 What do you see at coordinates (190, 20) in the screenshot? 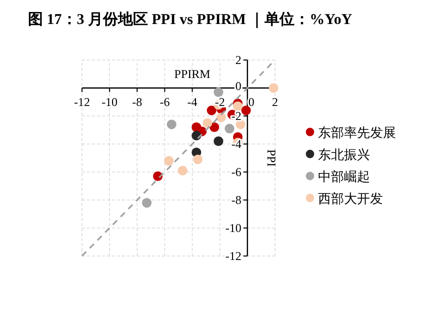
I see `chart-title: 图 17：3 月份地区 PPI vs PPIRM ｜单位：%YoY` at bounding box center [190, 20].